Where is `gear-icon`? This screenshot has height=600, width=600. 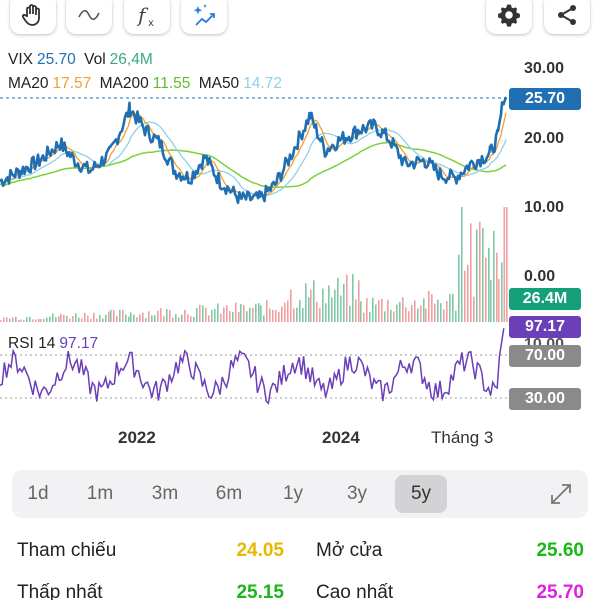 gear-icon is located at coordinates (509, 15).